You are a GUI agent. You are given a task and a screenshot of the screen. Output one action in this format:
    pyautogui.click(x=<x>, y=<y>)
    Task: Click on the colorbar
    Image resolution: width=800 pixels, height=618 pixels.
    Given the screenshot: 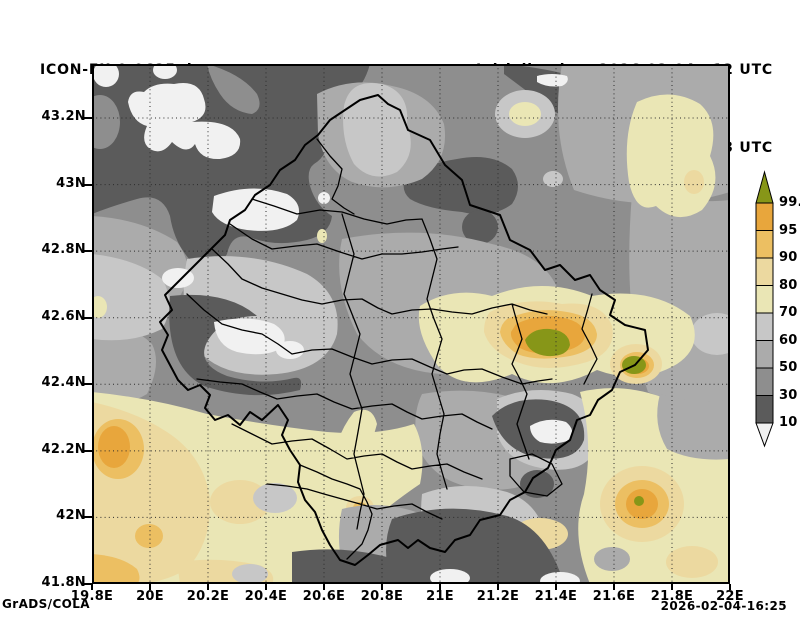 What is the action you would take?
    pyautogui.click(x=764, y=309)
    